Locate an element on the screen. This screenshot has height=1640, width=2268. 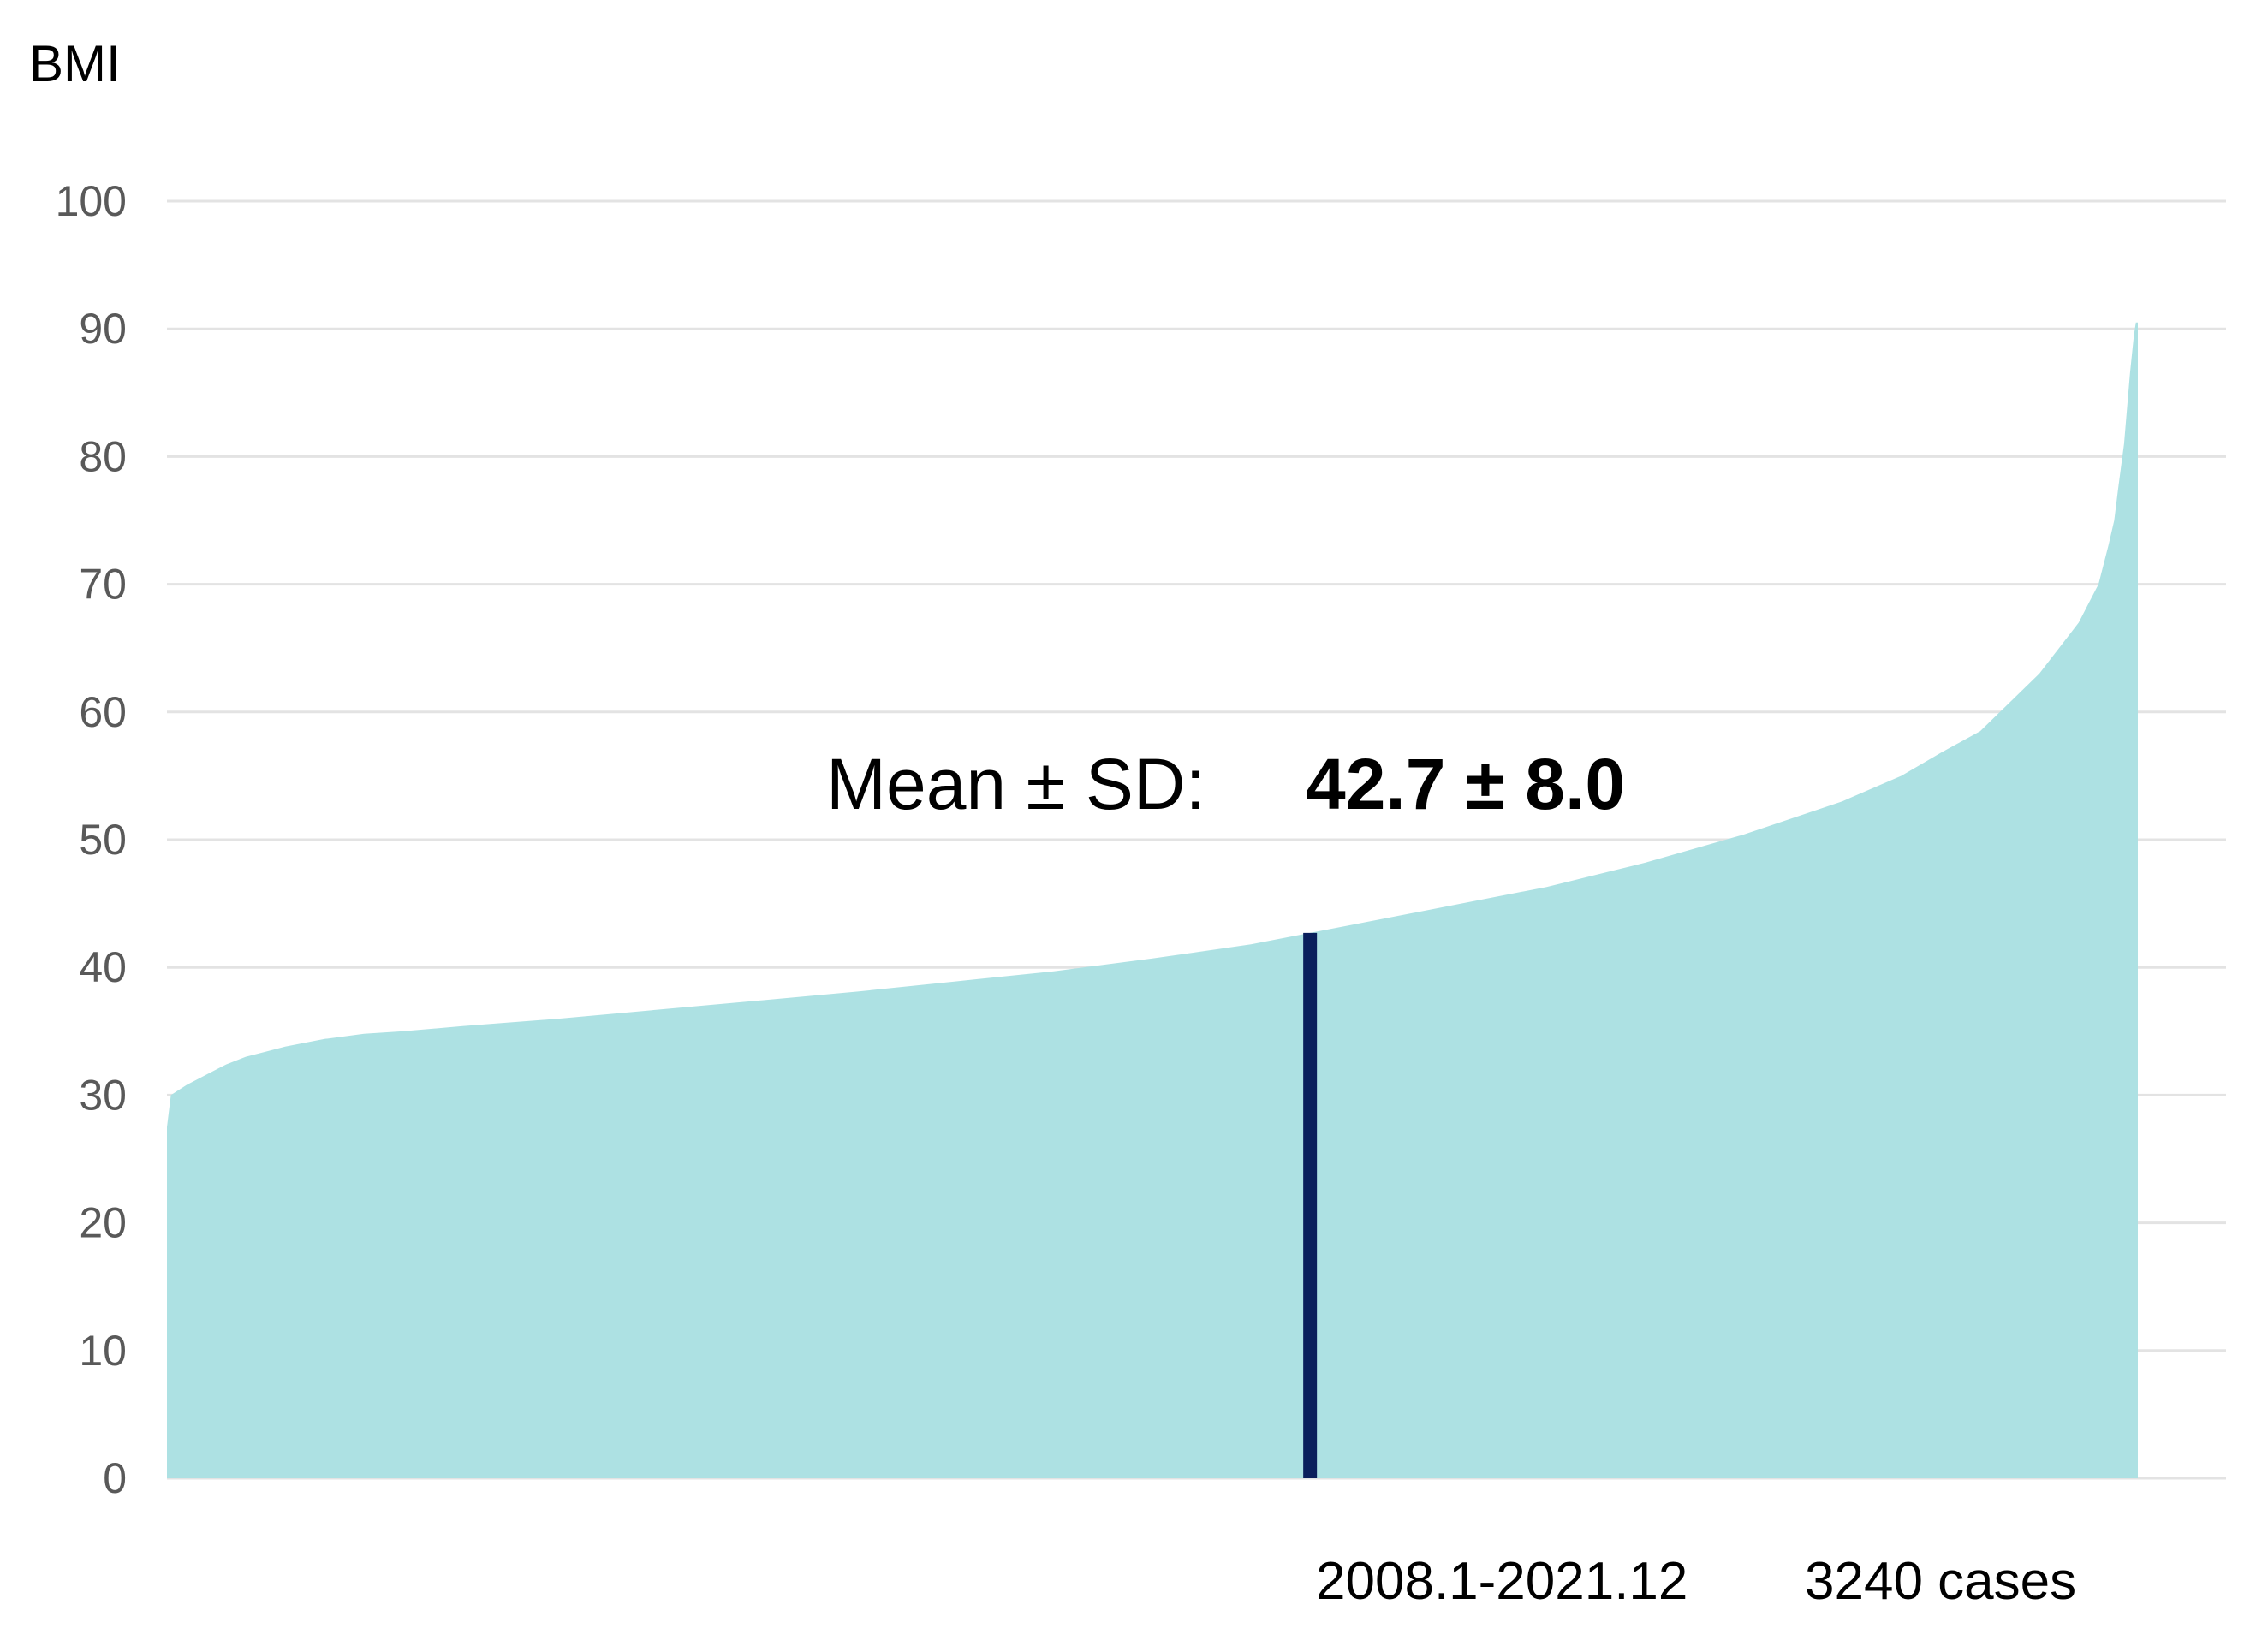
y-tick-label-20: 20 is located at coordinates (103, 1223).